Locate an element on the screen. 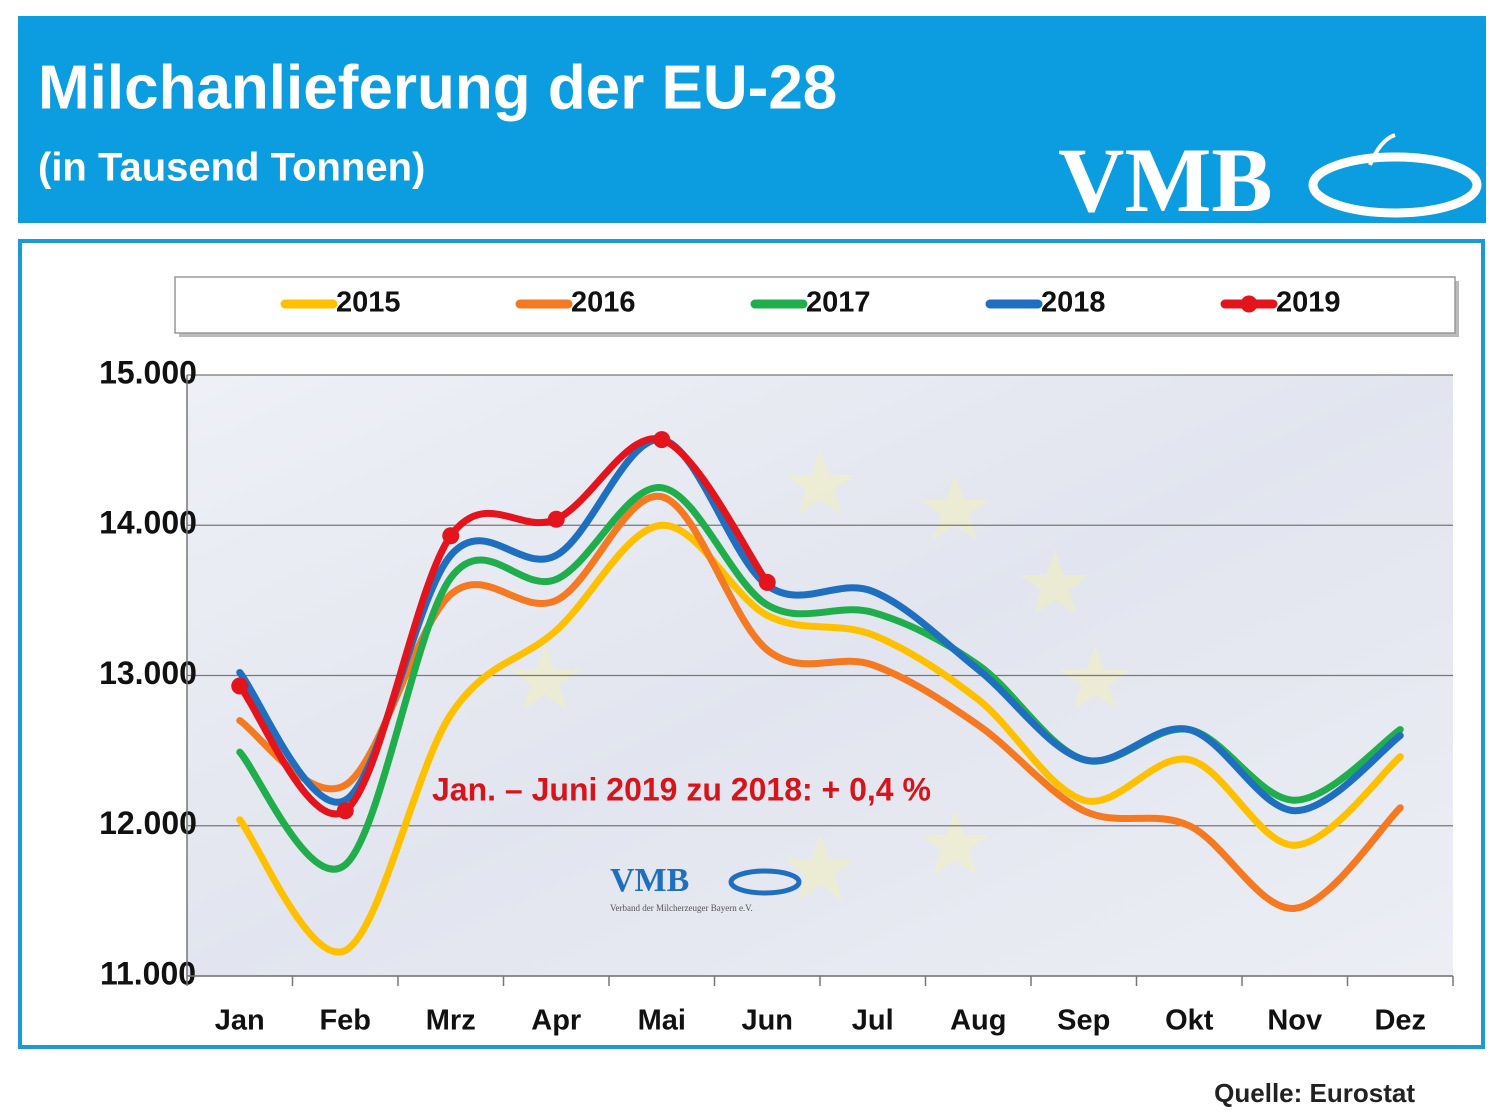 The image size is (1500, 1111). watermark-swoosh is located at coordinates (765, 882).